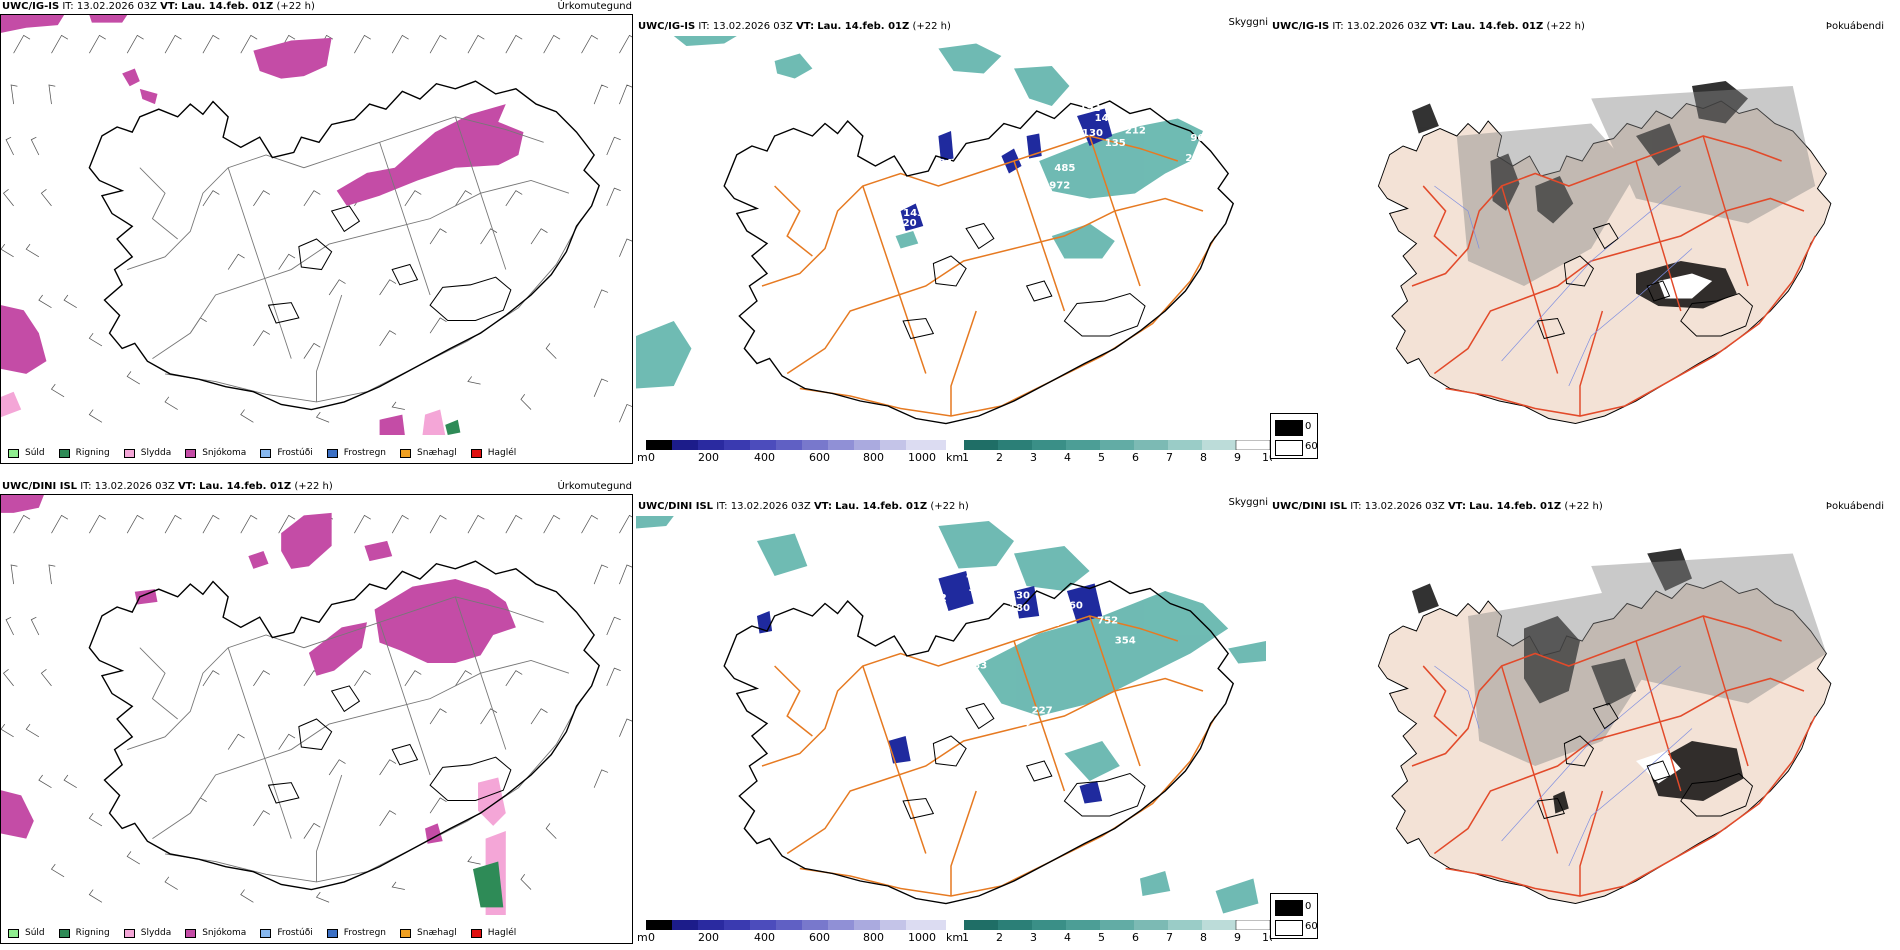 The image size is (1900, 950). I want to click on fog-dark-areas, so click(1578, 681).